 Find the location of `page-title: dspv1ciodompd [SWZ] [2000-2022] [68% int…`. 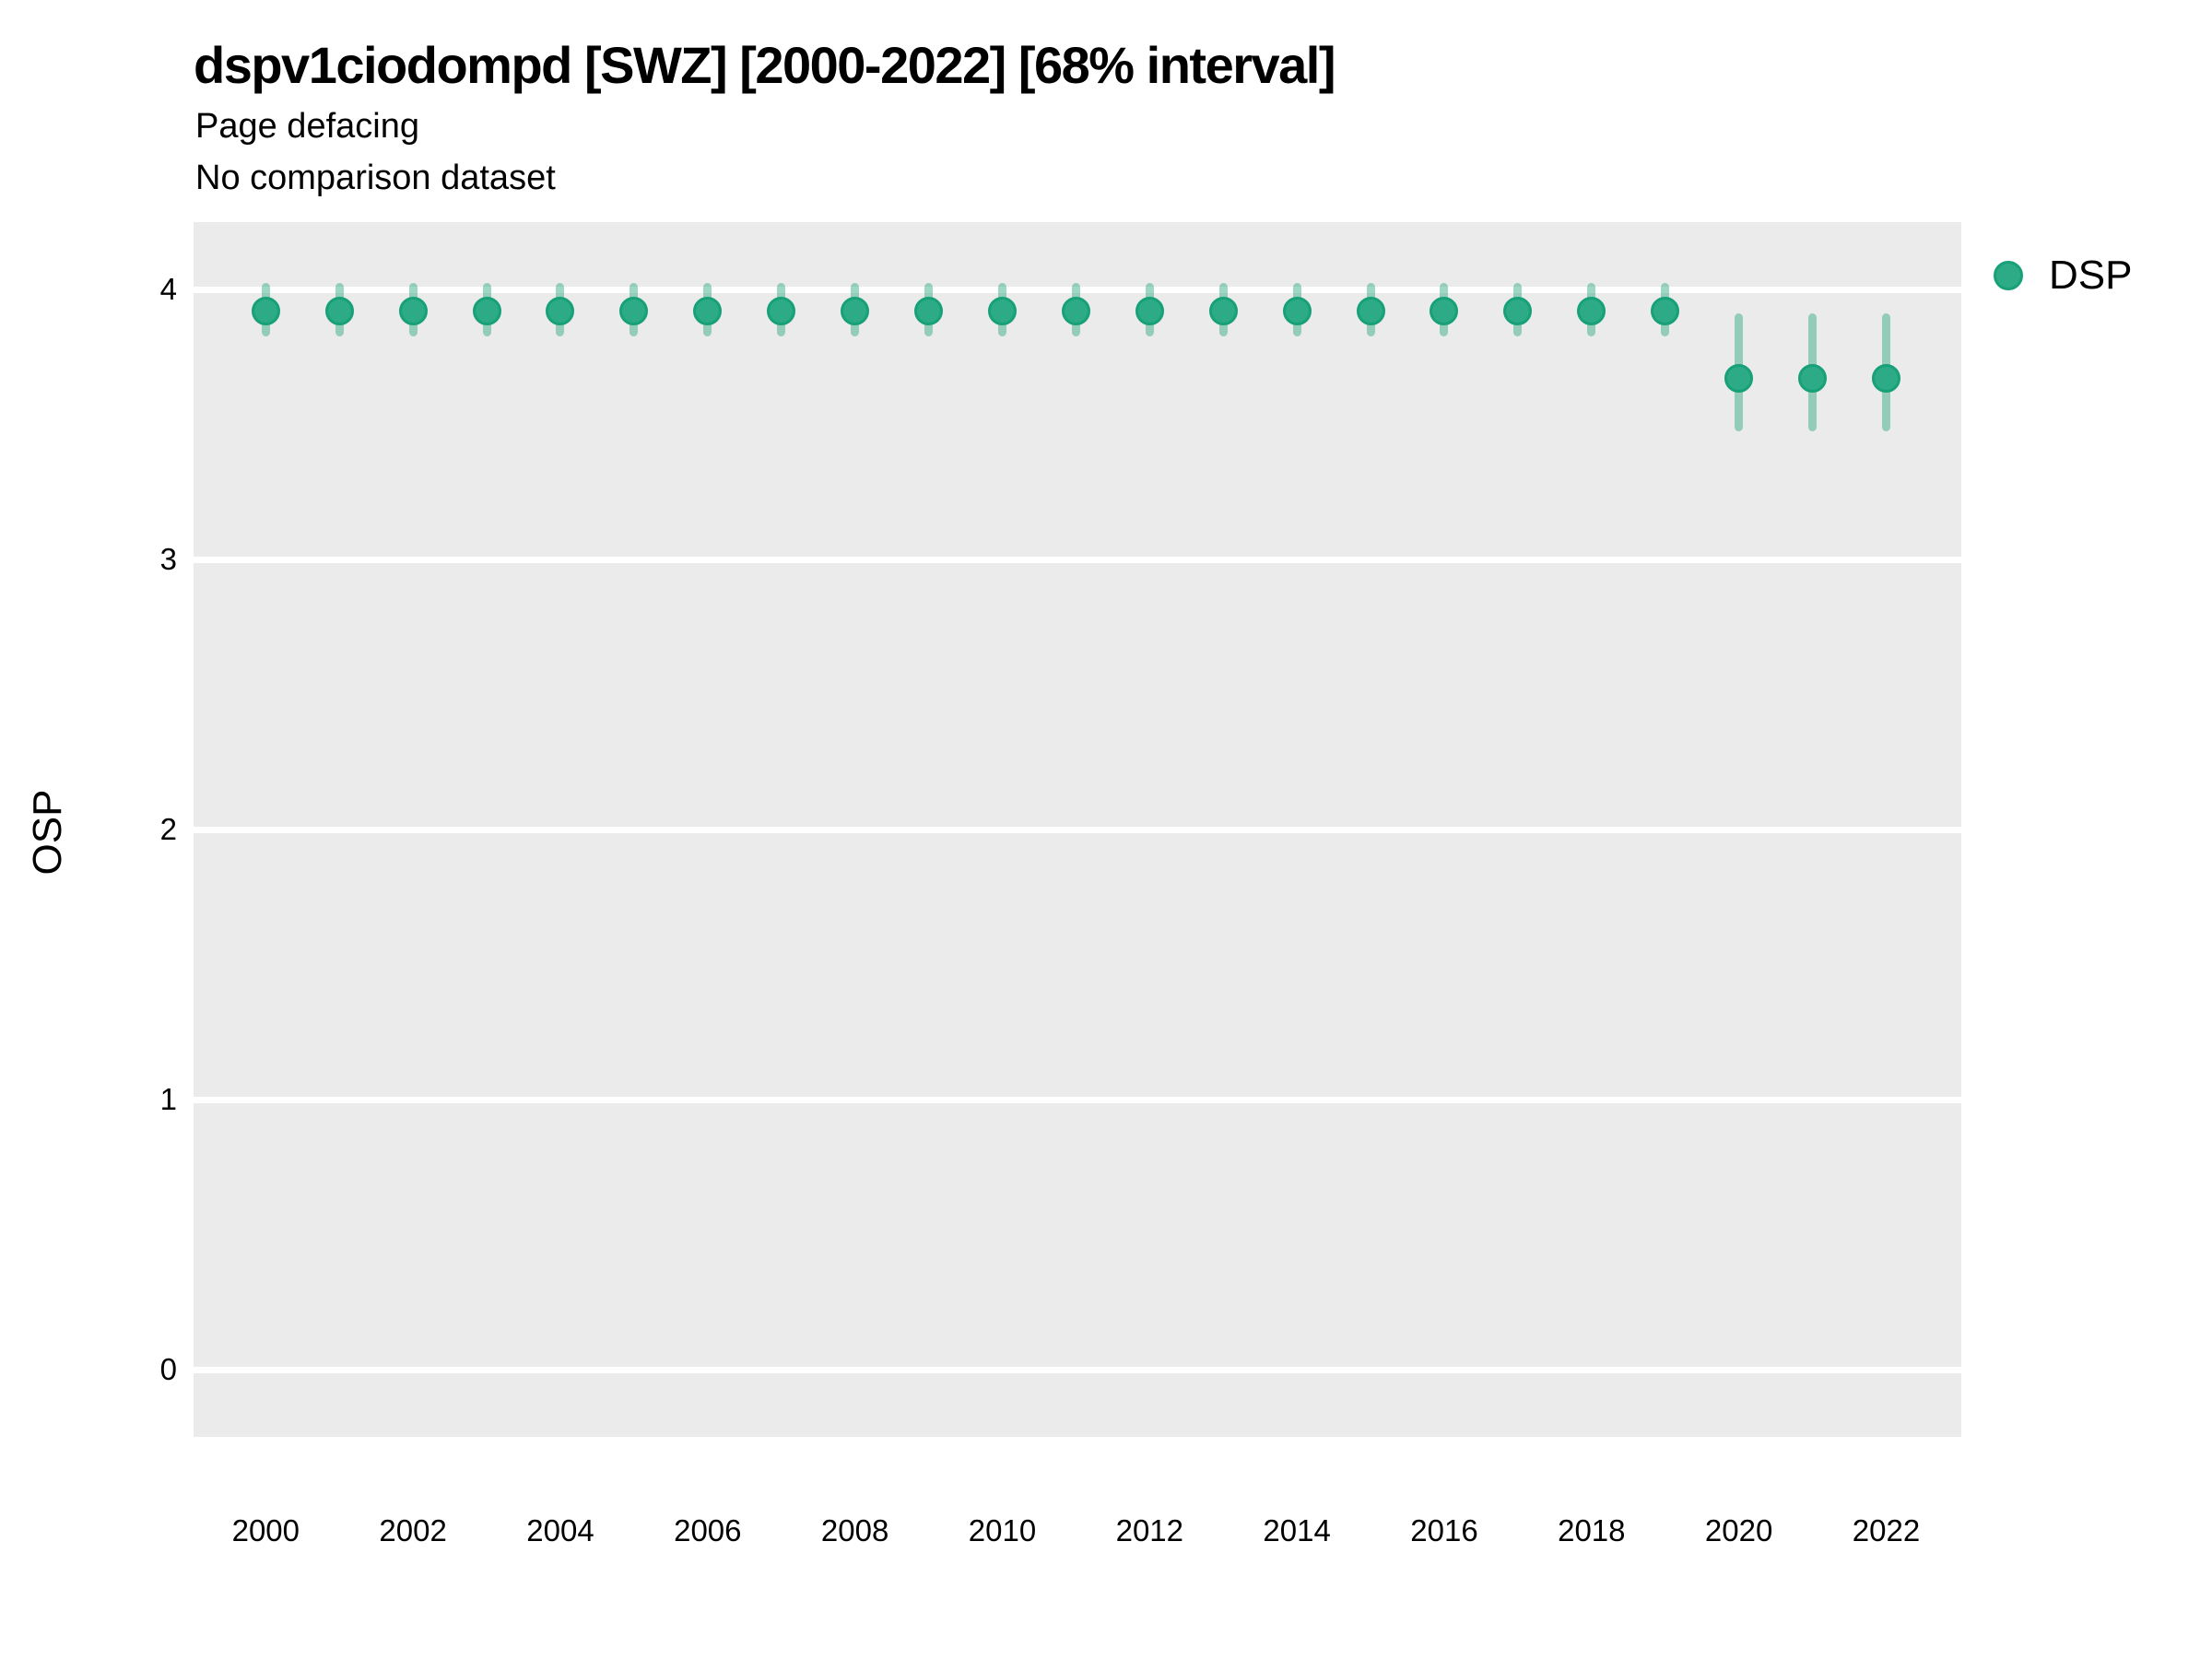

page-title: dspv1ciodompd [SWZ] [2000-2022] [68% int… is located at coordinates (765, 65).